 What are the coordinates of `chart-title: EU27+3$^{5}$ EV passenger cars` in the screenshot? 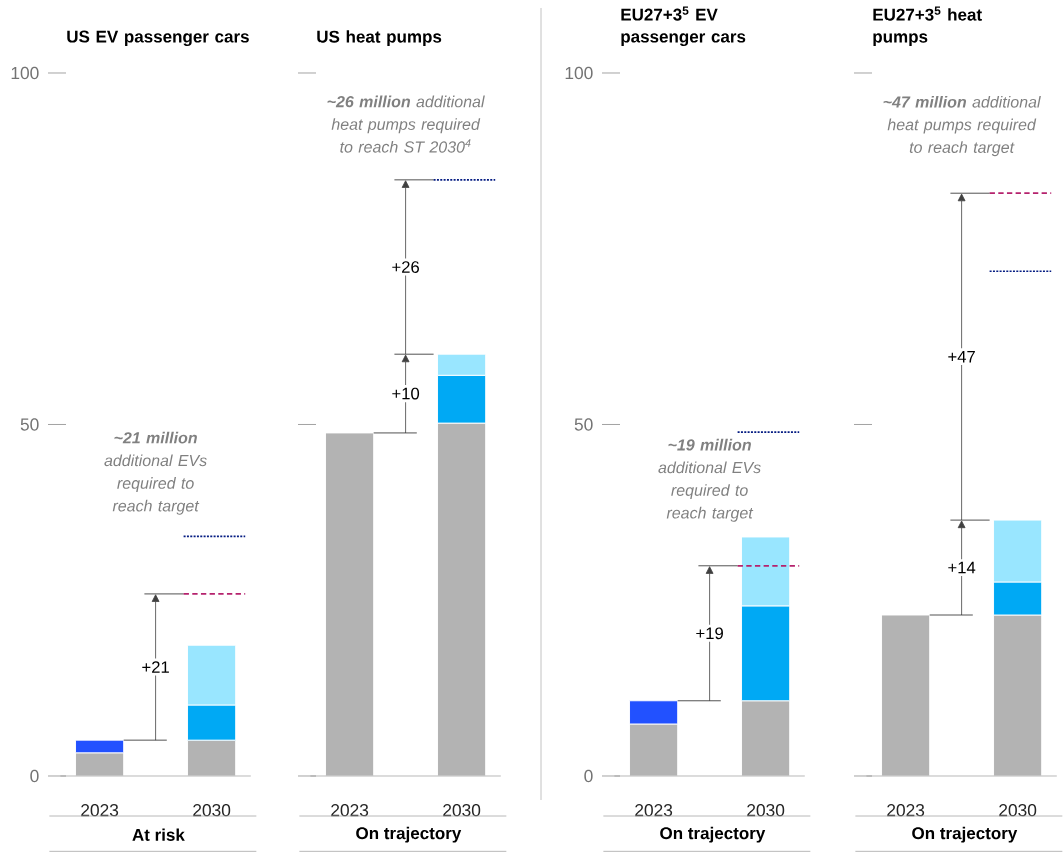 It's located at (683, 26).